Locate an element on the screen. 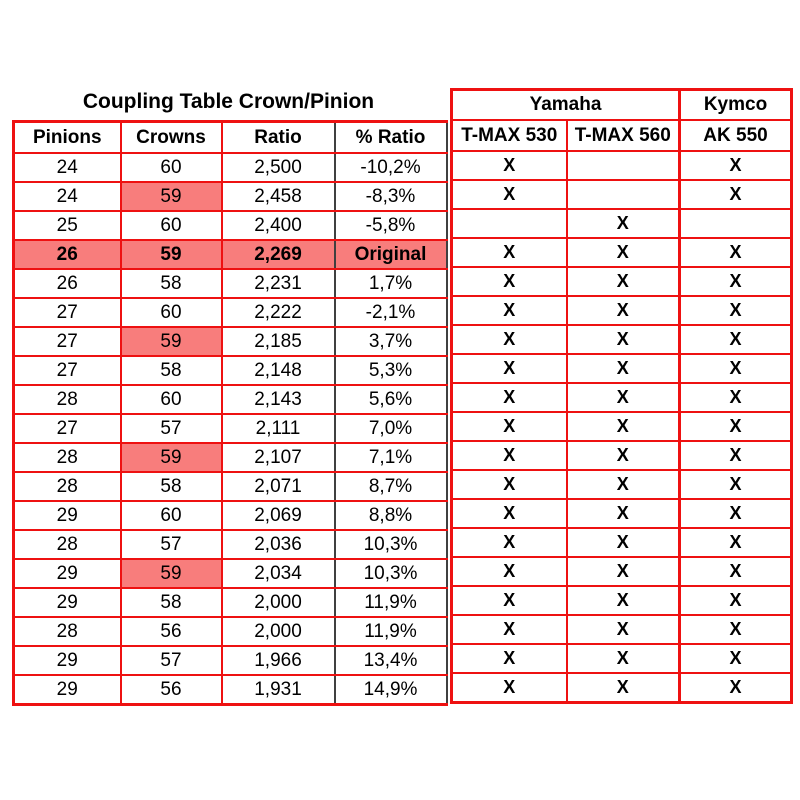  table-cell: 2,231 is located at coordinates (278, 283).